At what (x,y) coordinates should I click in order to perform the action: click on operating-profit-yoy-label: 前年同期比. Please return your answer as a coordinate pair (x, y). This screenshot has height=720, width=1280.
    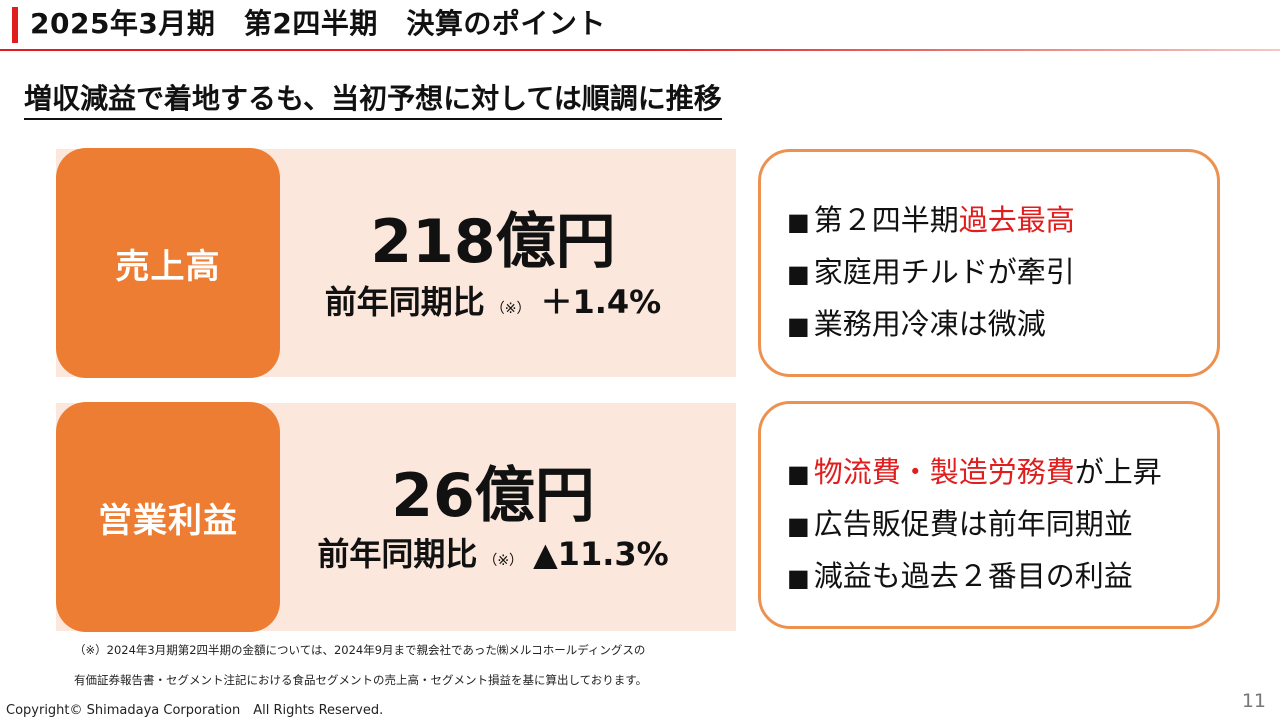
    Looking at the image, I should click on (397, 554).